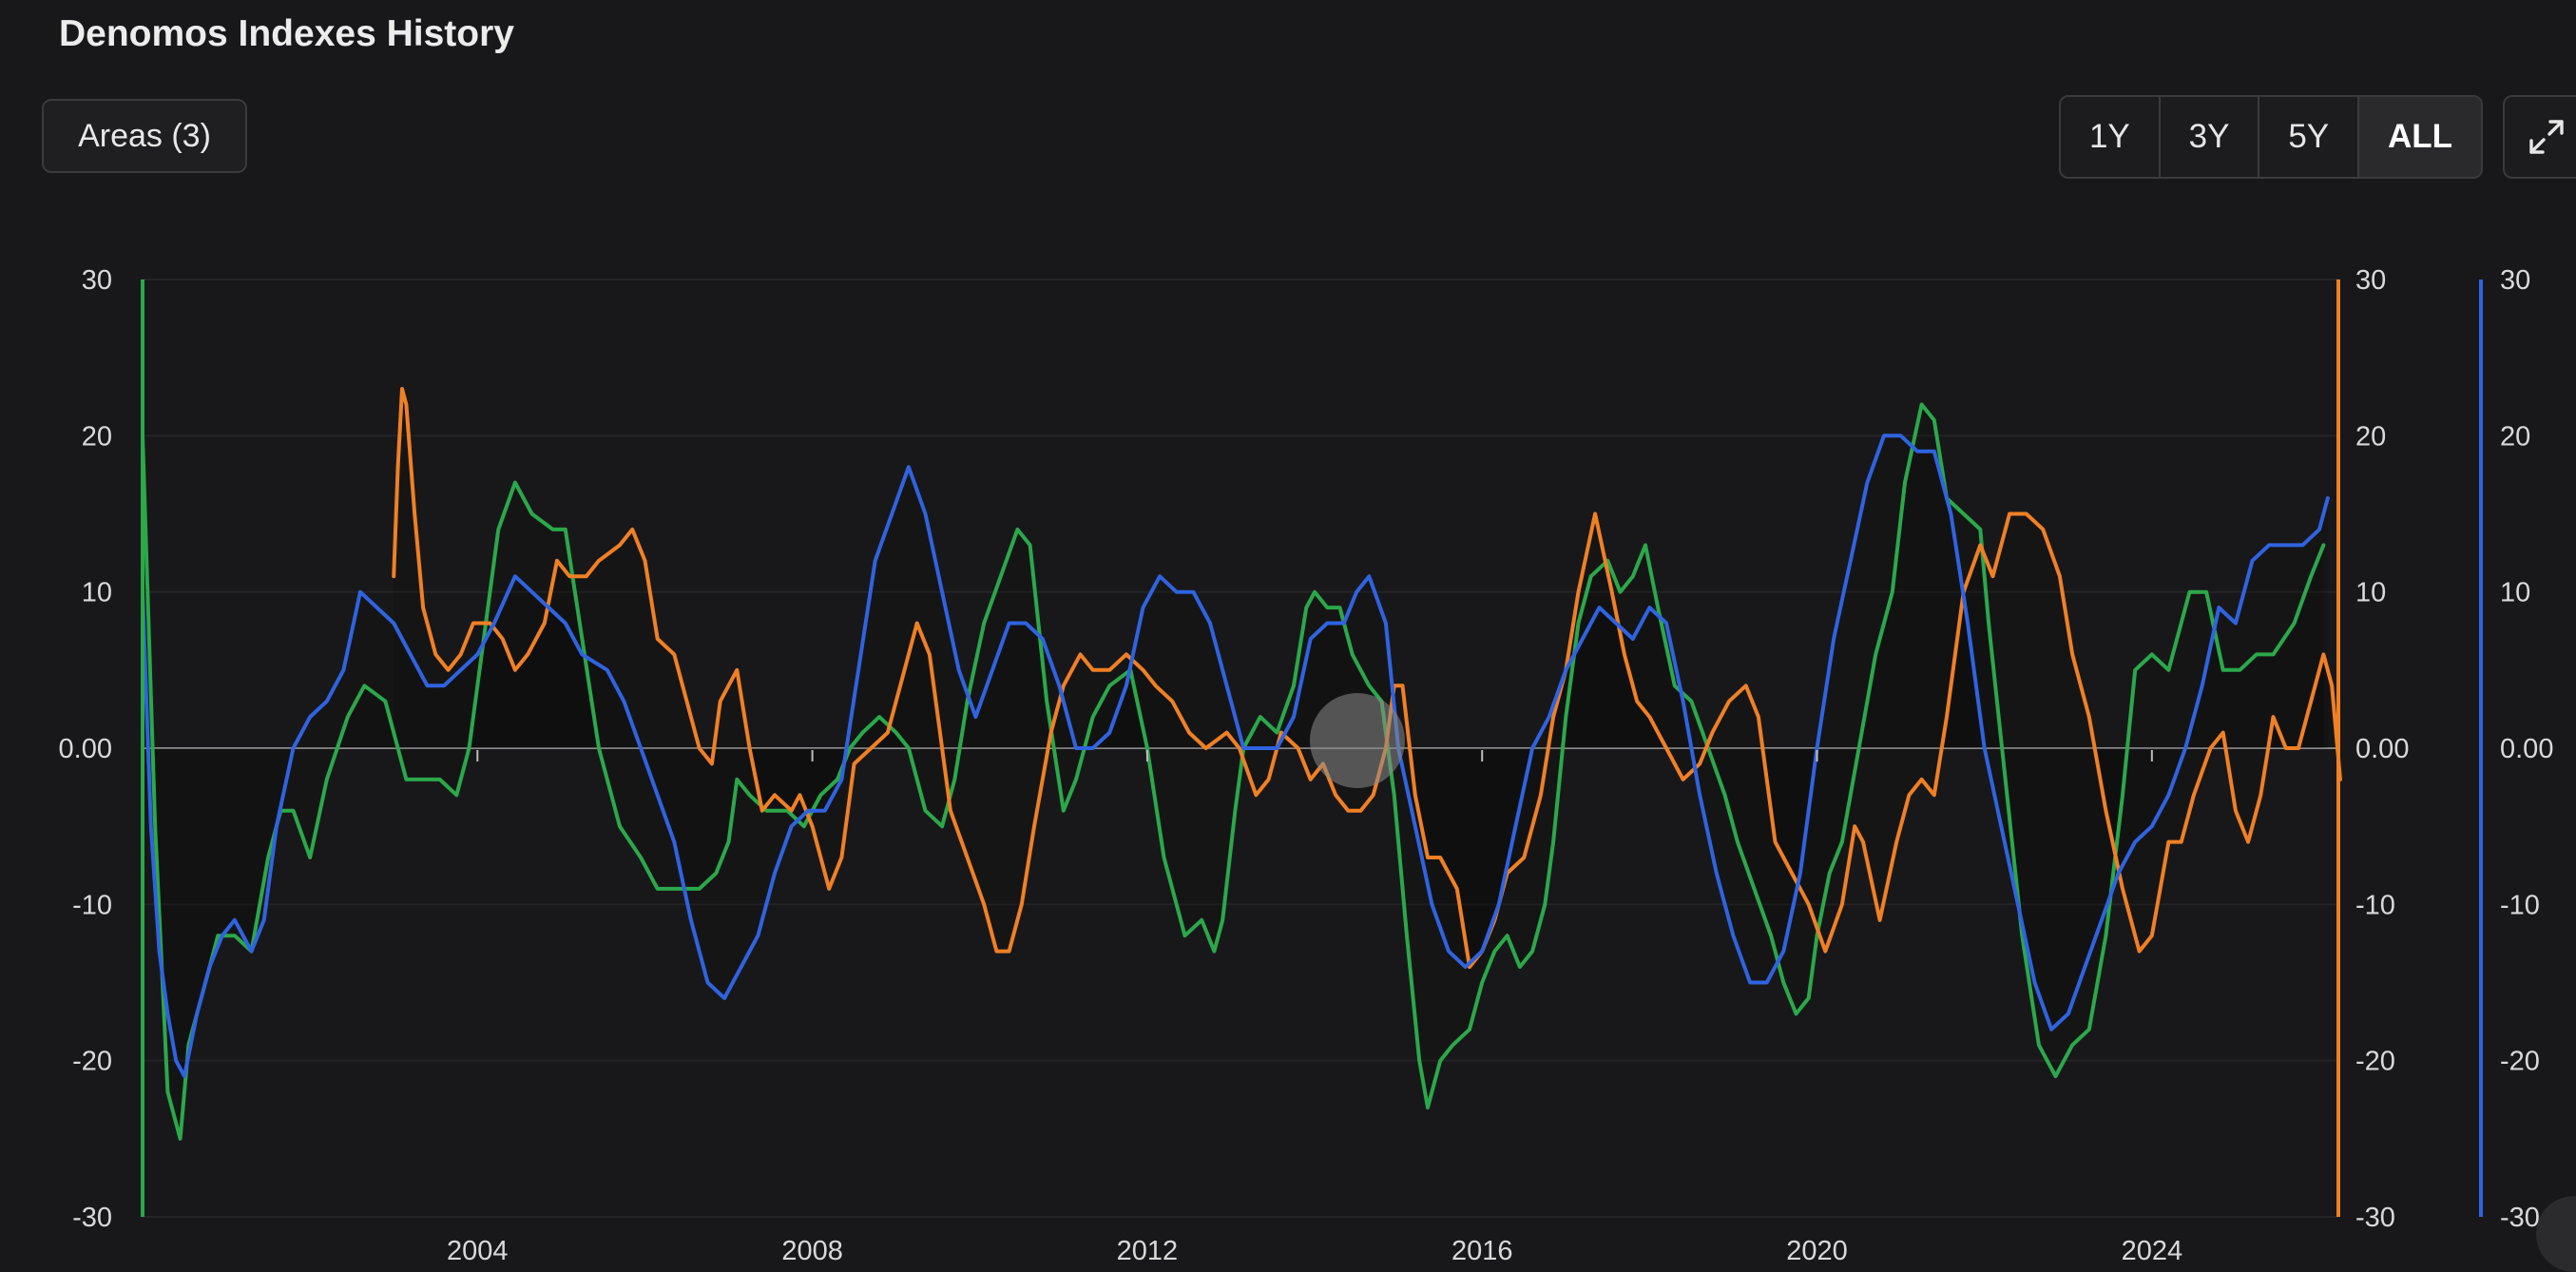 This screenshot has height=1272, width=2576. I want to click on y-tick-label-left: 10, so click(97, 593).